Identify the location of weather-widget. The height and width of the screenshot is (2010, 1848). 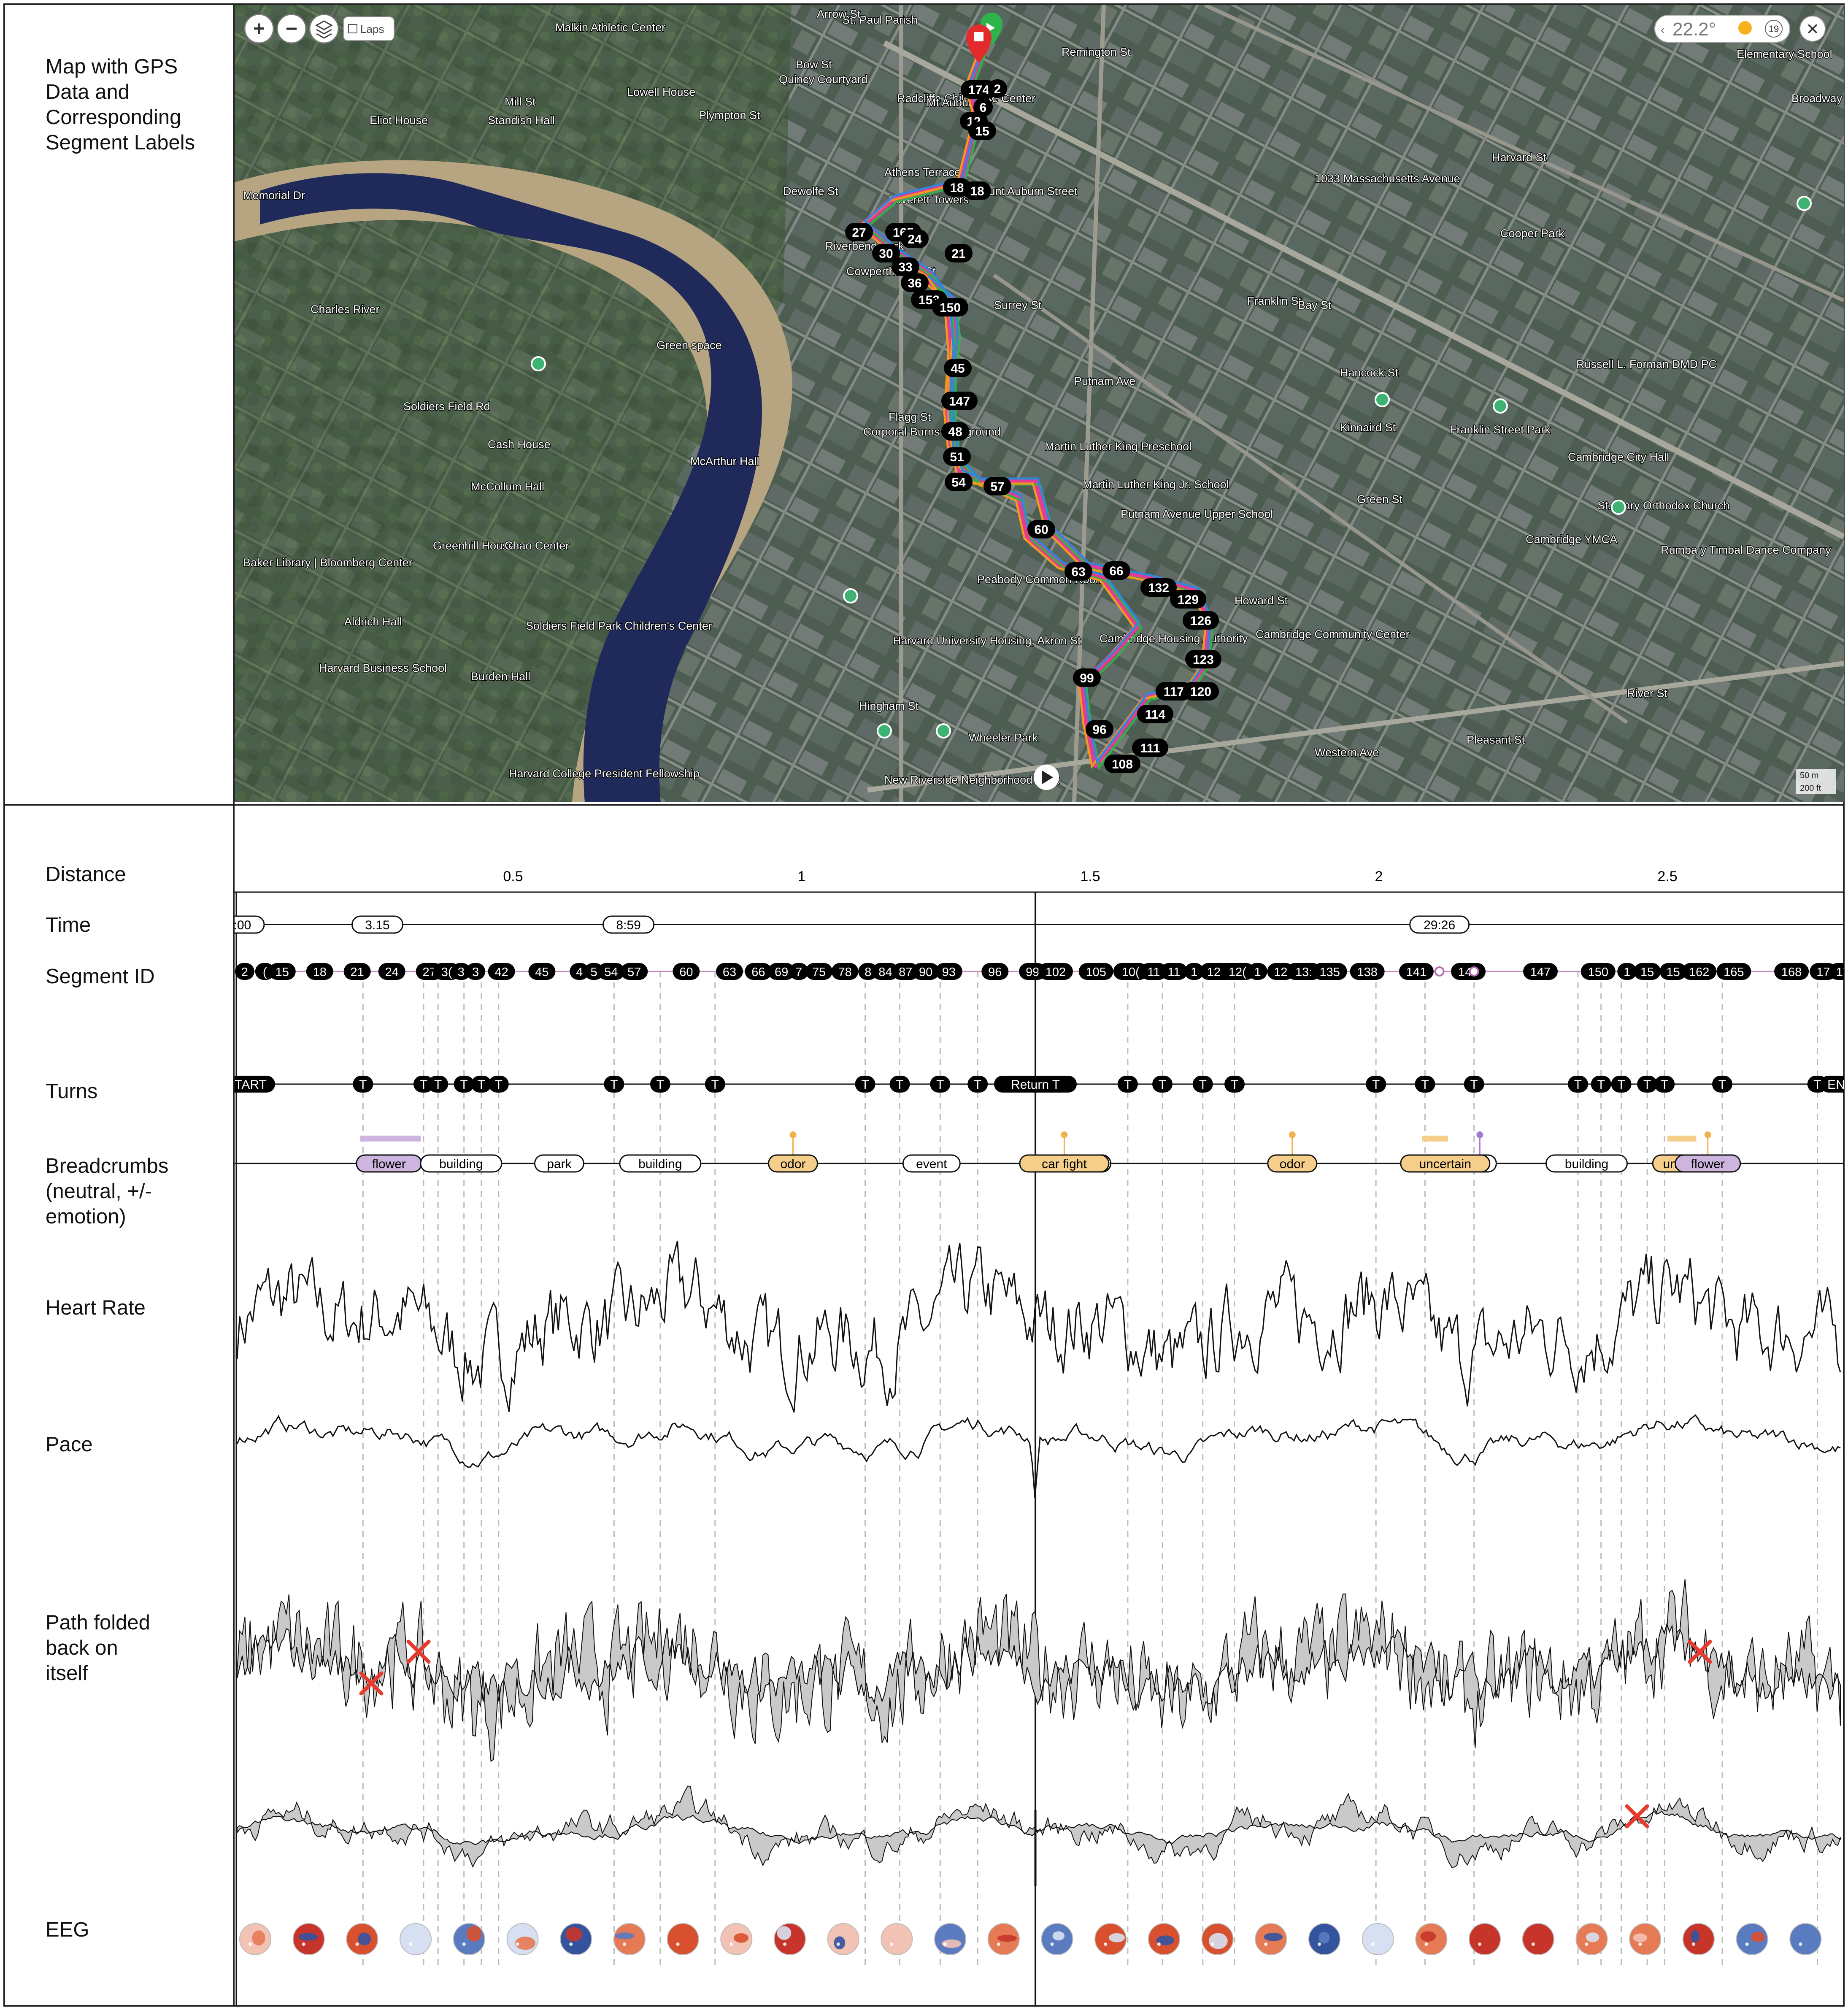
(1722, 29).